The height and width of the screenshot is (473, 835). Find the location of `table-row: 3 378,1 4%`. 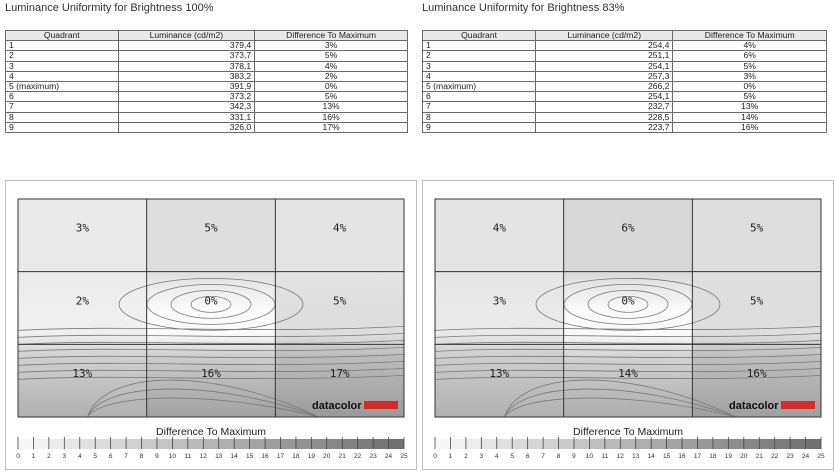

table-row: 3 378,1 4% is located at coordinates (206, 66).